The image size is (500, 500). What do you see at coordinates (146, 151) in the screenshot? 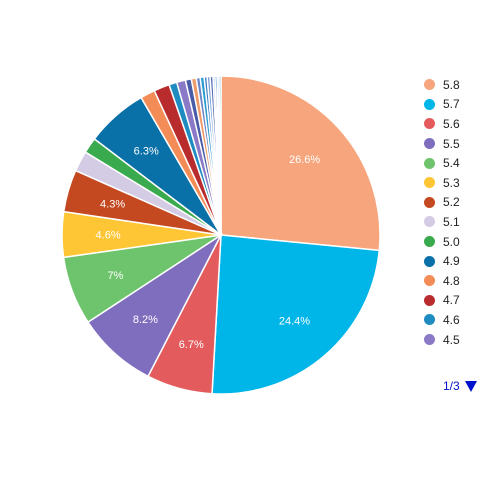
I see `slice-label-4.9: 6.3%` at bounding box center [146, 151].